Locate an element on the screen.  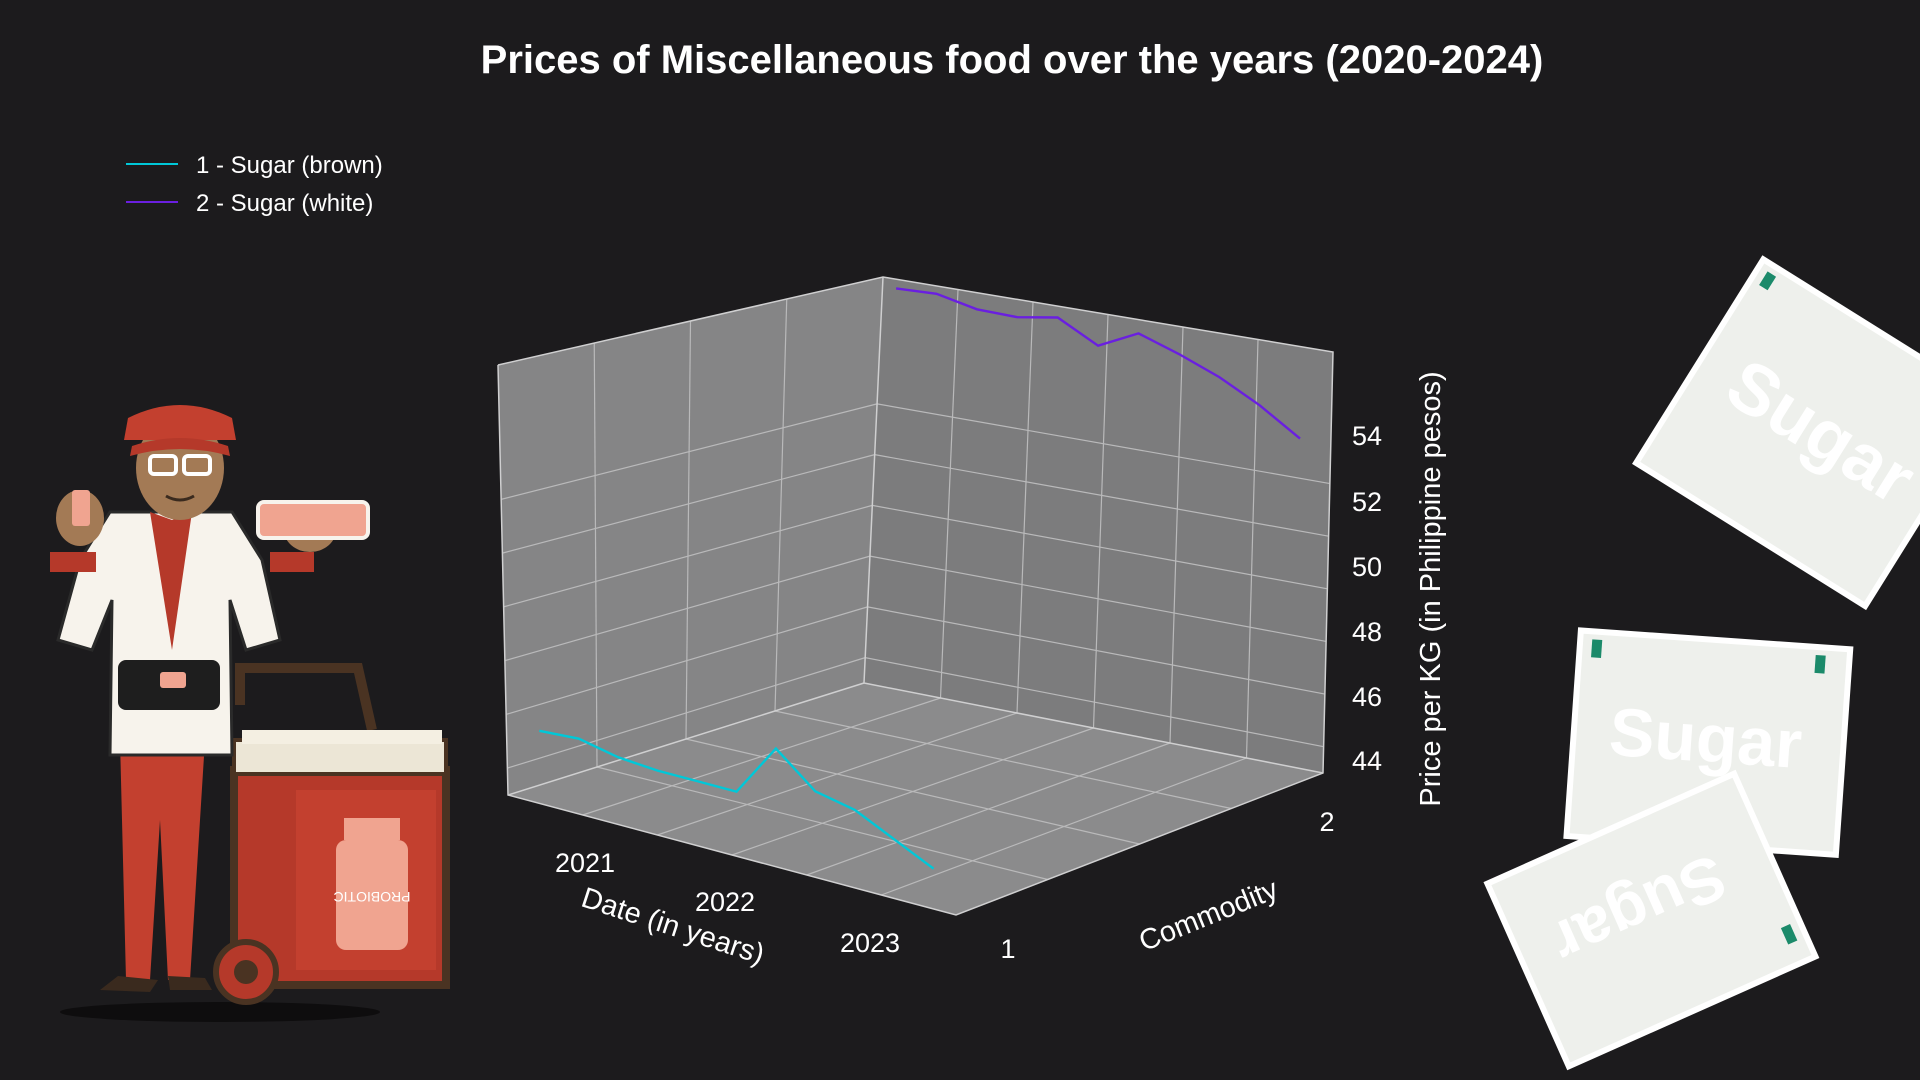
x-tick-labels: 2021 2022 2023 is located at coordinates (727, 903).